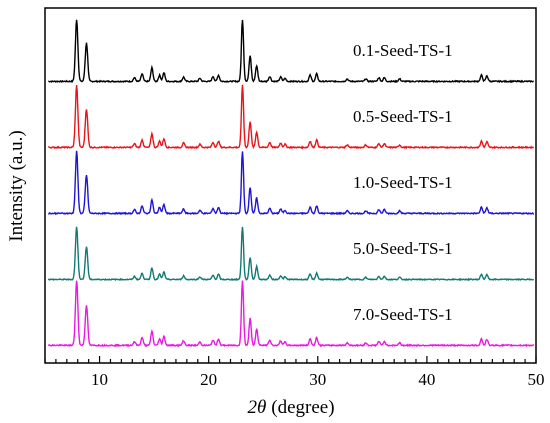  Describe the element at coordinates (536, 379) in the screenshot. I see `x-tick-label: 50` at that location.